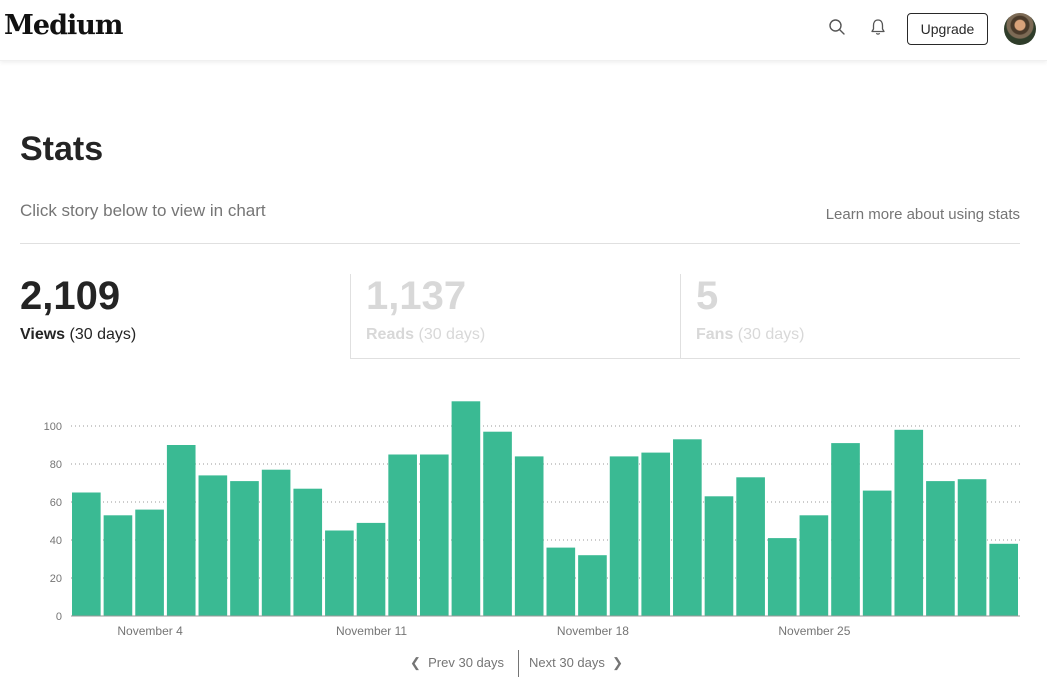 The width and height of the screenshot is (1047, 693). What do you see at coordinates (523, 30) in the screenshot?
I see `top-navigation-bar: Medium Upgrade` at bounding box center [523, 30].